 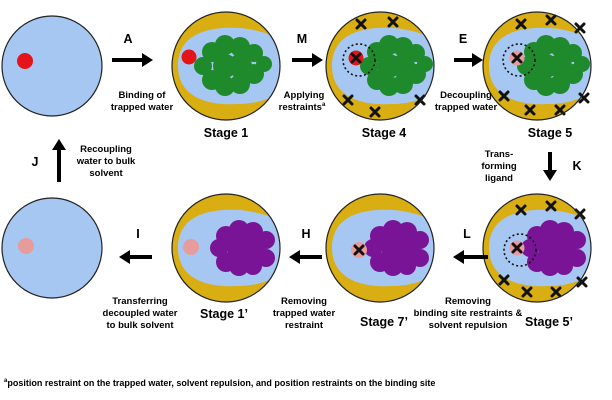 I want to click on step-desc-J: Recoupling water to bulk solvent, so click(x=106, y=161).